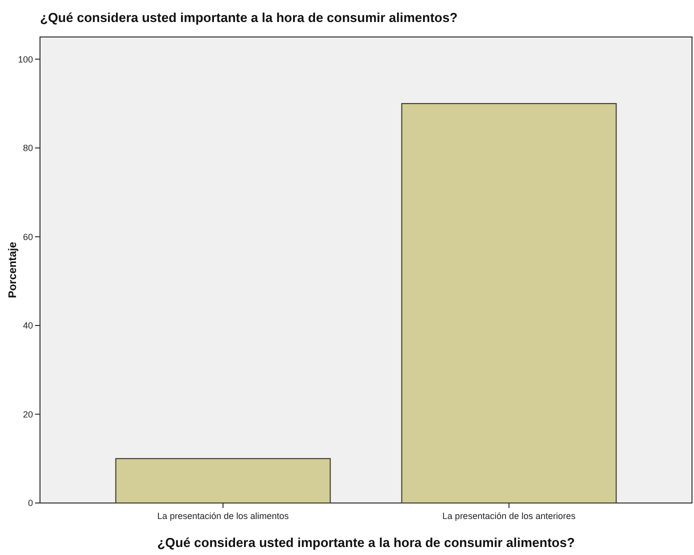 The image size is (694, 555). What do you see at coordinates (223, 516) in the screenshot?
I see `x-tick-label: La presentación de los alimentos` at bounding box center [223, 516].